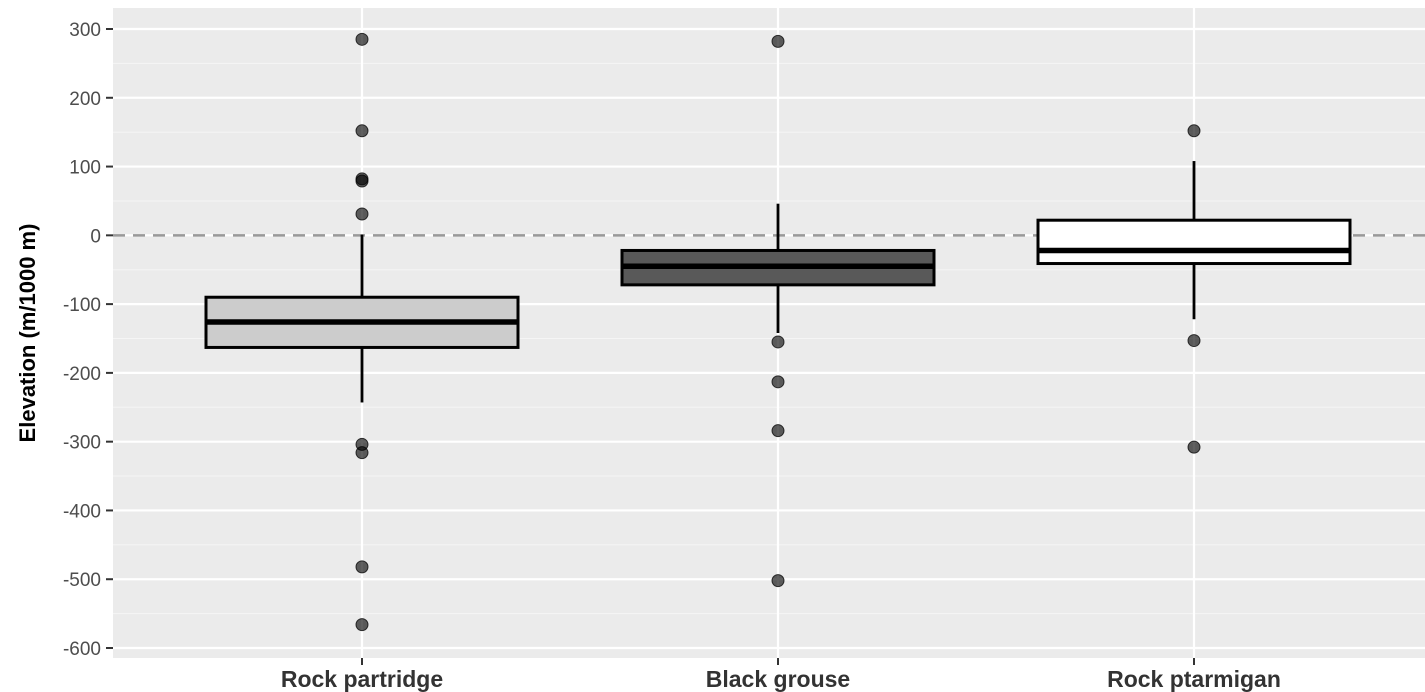 This screenshot has width=1425, height=692. What do you see at coordinates (1194, 679) in the screenshot?
I see `x-category-label: Rock ptarmigan` at bounding box center [1194, 679].